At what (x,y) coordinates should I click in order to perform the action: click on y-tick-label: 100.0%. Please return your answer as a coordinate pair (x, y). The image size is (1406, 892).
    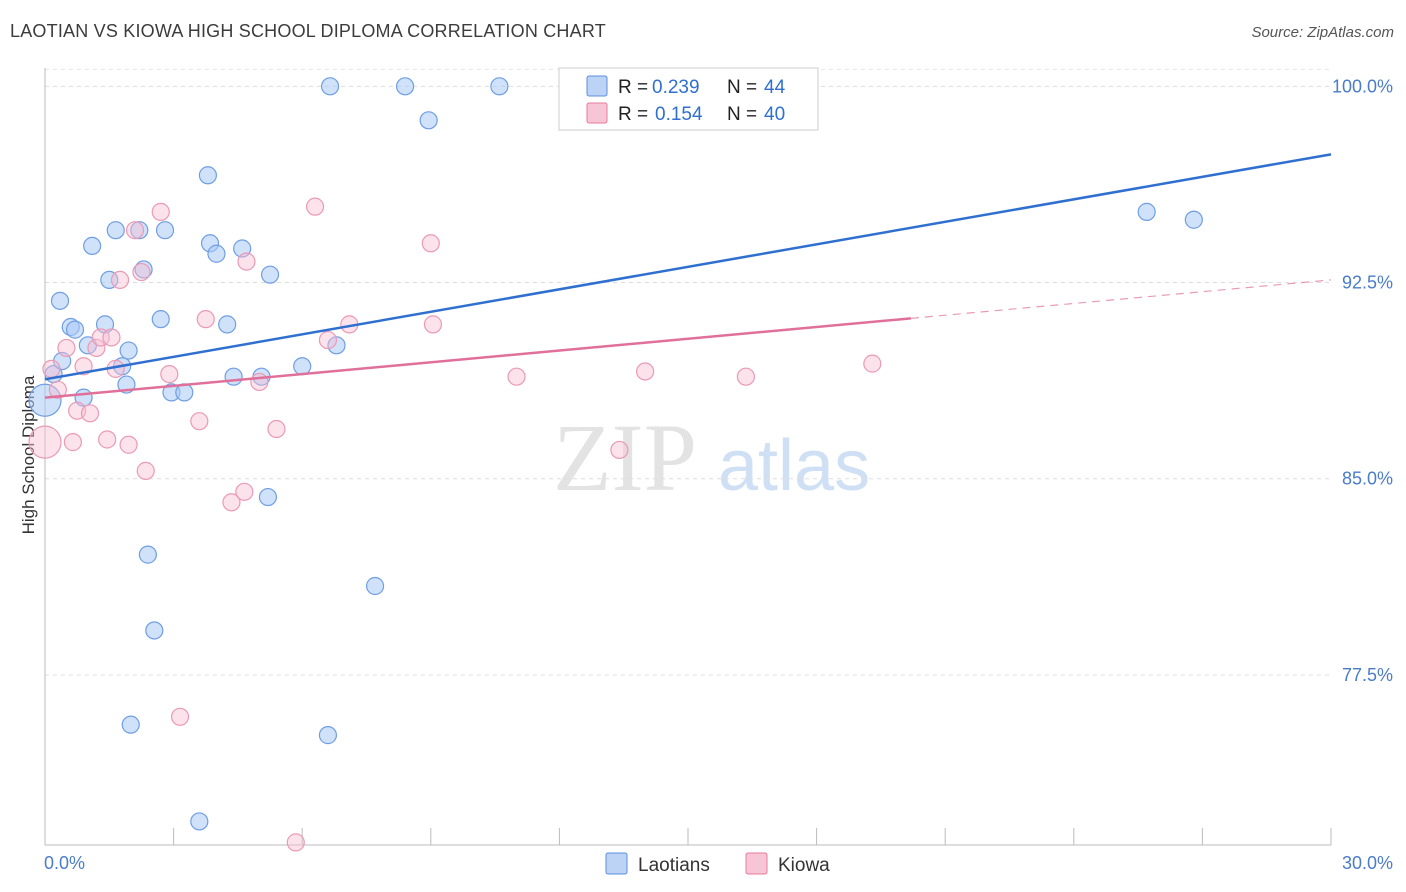
    Looking at the image, I should click on (1362, 86).